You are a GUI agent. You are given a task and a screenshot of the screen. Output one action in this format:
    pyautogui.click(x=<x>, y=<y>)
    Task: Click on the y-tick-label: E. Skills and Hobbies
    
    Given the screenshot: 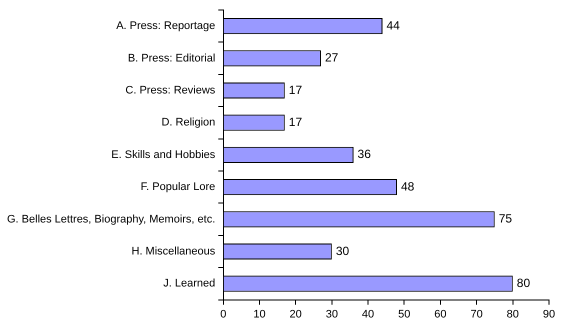 What is the action you would take?
    pyautogui.click(x=163, y=154)
    